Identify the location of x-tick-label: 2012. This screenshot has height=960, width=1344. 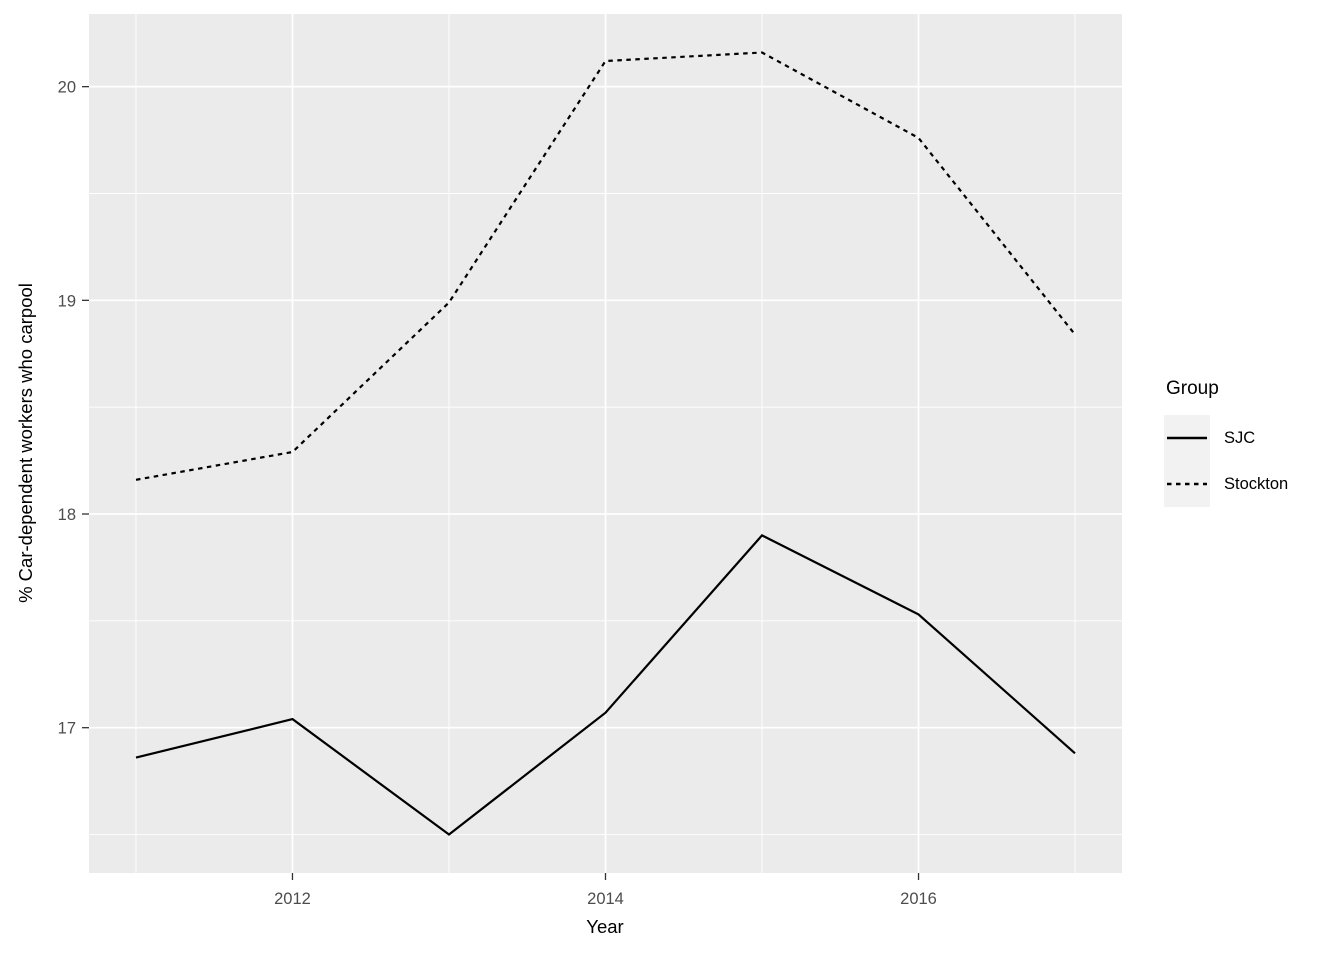
(292, 899).